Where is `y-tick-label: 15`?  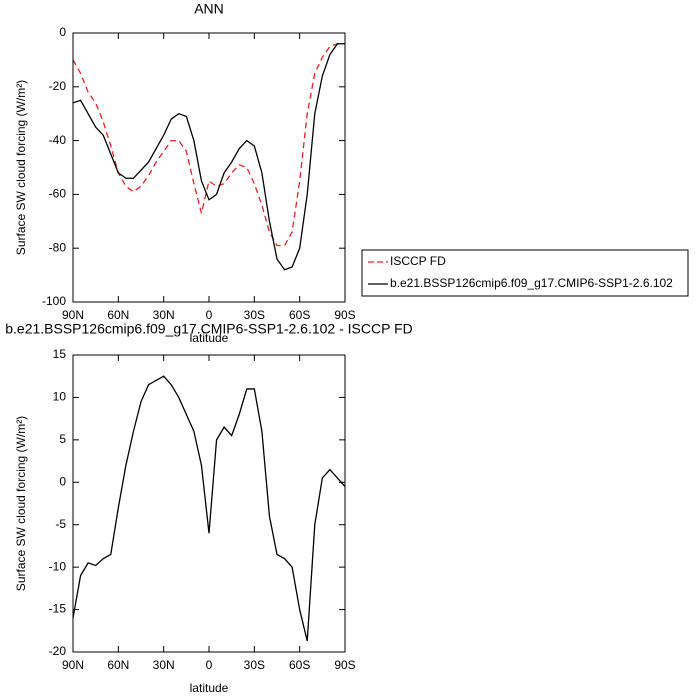 y-tick-label: 15 is located at coordinates (60, 354).